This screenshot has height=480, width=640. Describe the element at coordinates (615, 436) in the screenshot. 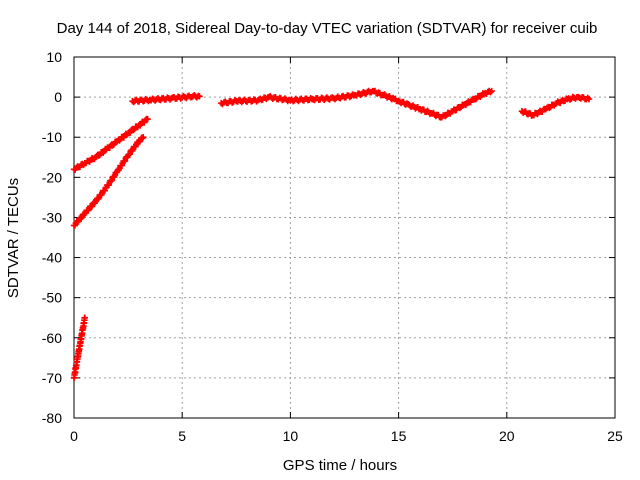

I see `x-tick-label: 25` at that location.